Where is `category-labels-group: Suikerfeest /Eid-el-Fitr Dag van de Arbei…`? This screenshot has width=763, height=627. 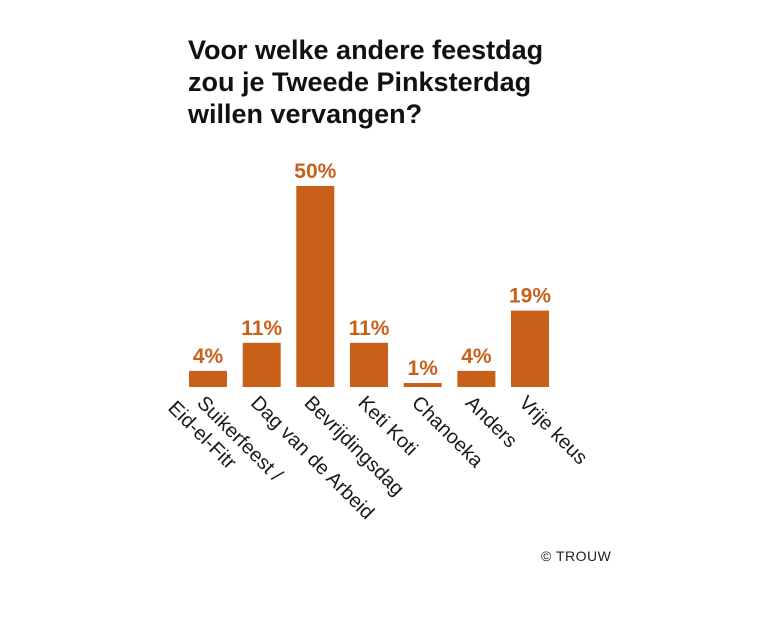
category-labels-group: Suikerfeest /Eid-el-Fitr Dag van de Arbei… is located at coordinates (377, 458).